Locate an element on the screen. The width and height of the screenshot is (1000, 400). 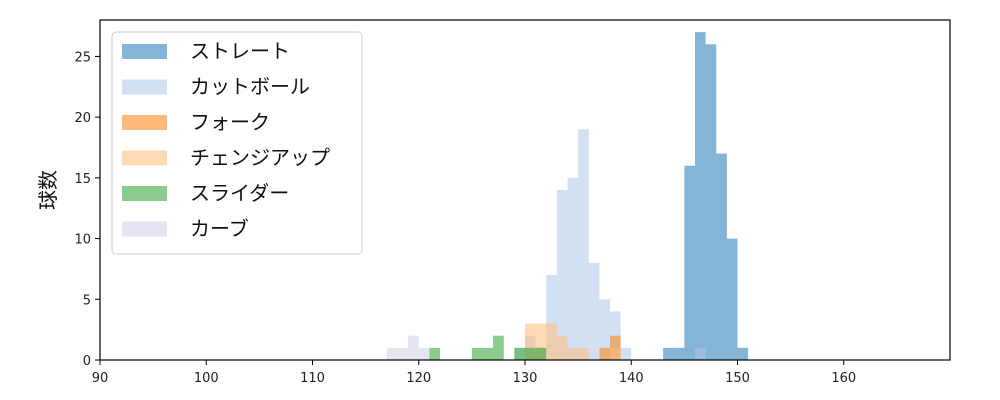
y-tick-label: 5 is located at coordinates (87, 300).